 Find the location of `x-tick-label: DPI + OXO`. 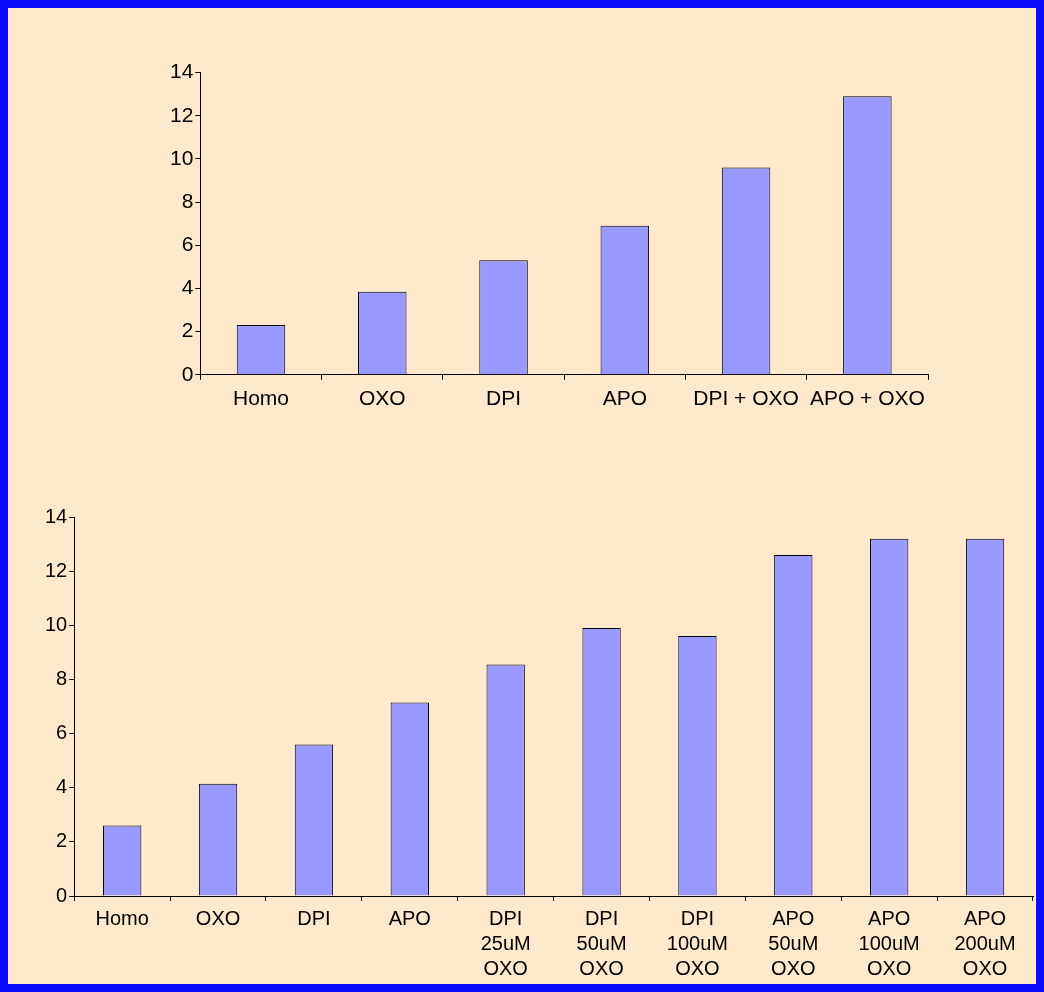

x-tick-label: DPI + OXO is located at coordinates (746, 397).